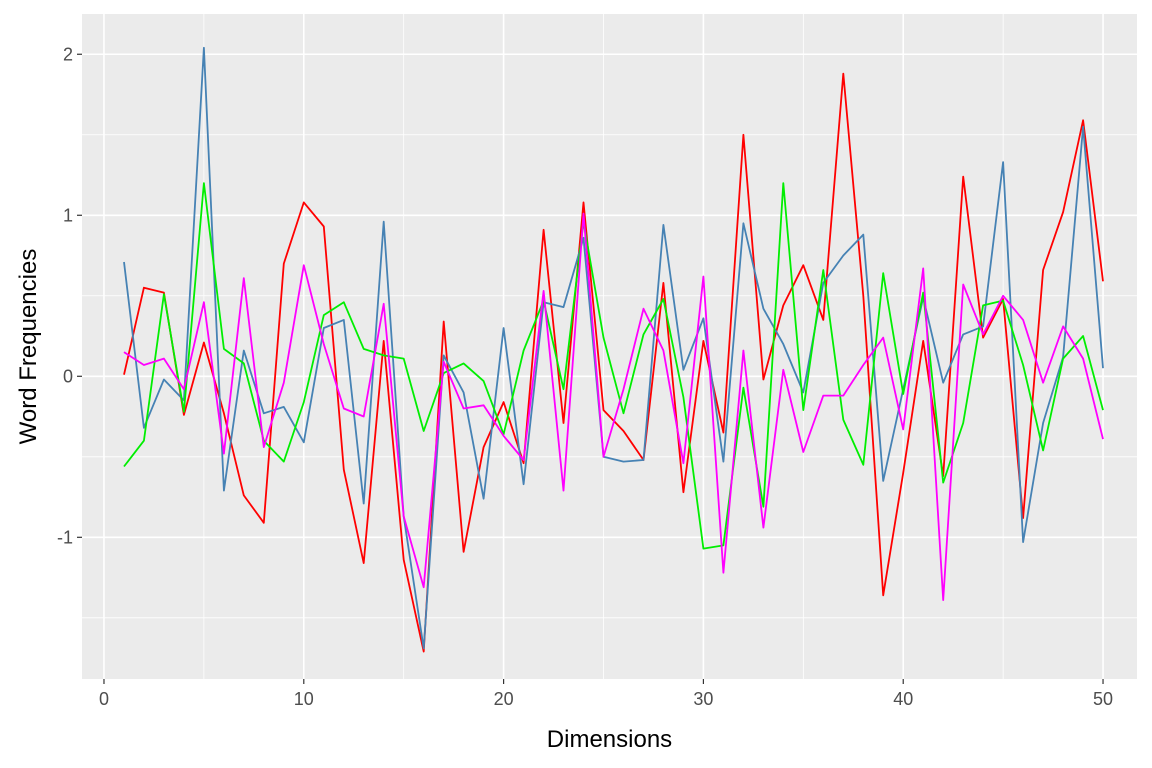 Image resolution: width=1152 pixels, height=768 pixels. I want to click on x-tick-label: 0, so click(104, 699).